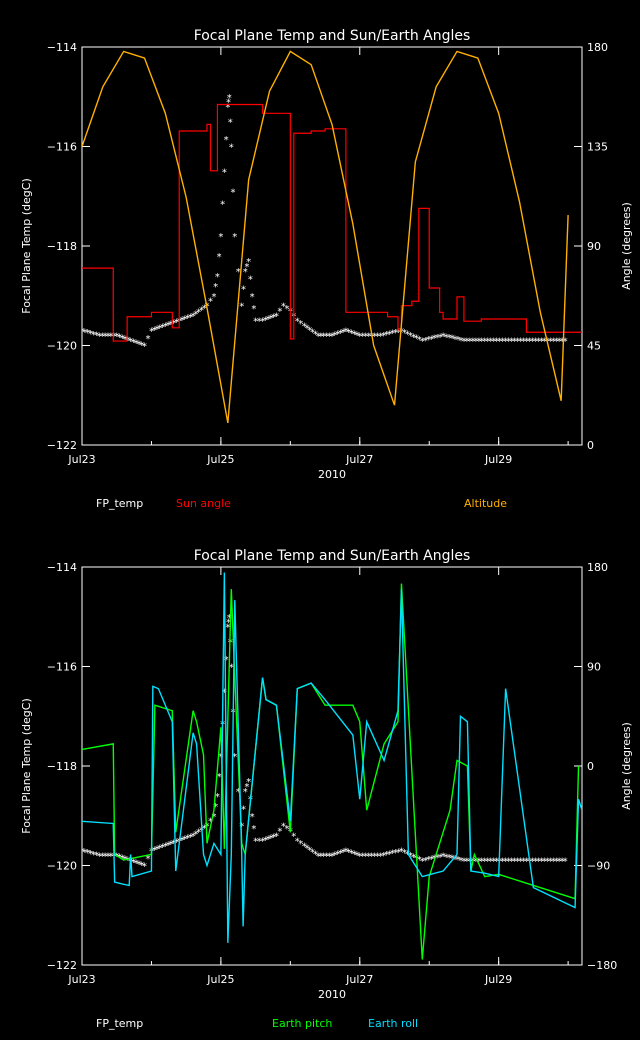  What do you see at coordinates (359, 459) in the screenshot?
I see `x-tick-label: Jul27` at bounding box center [359, 459].